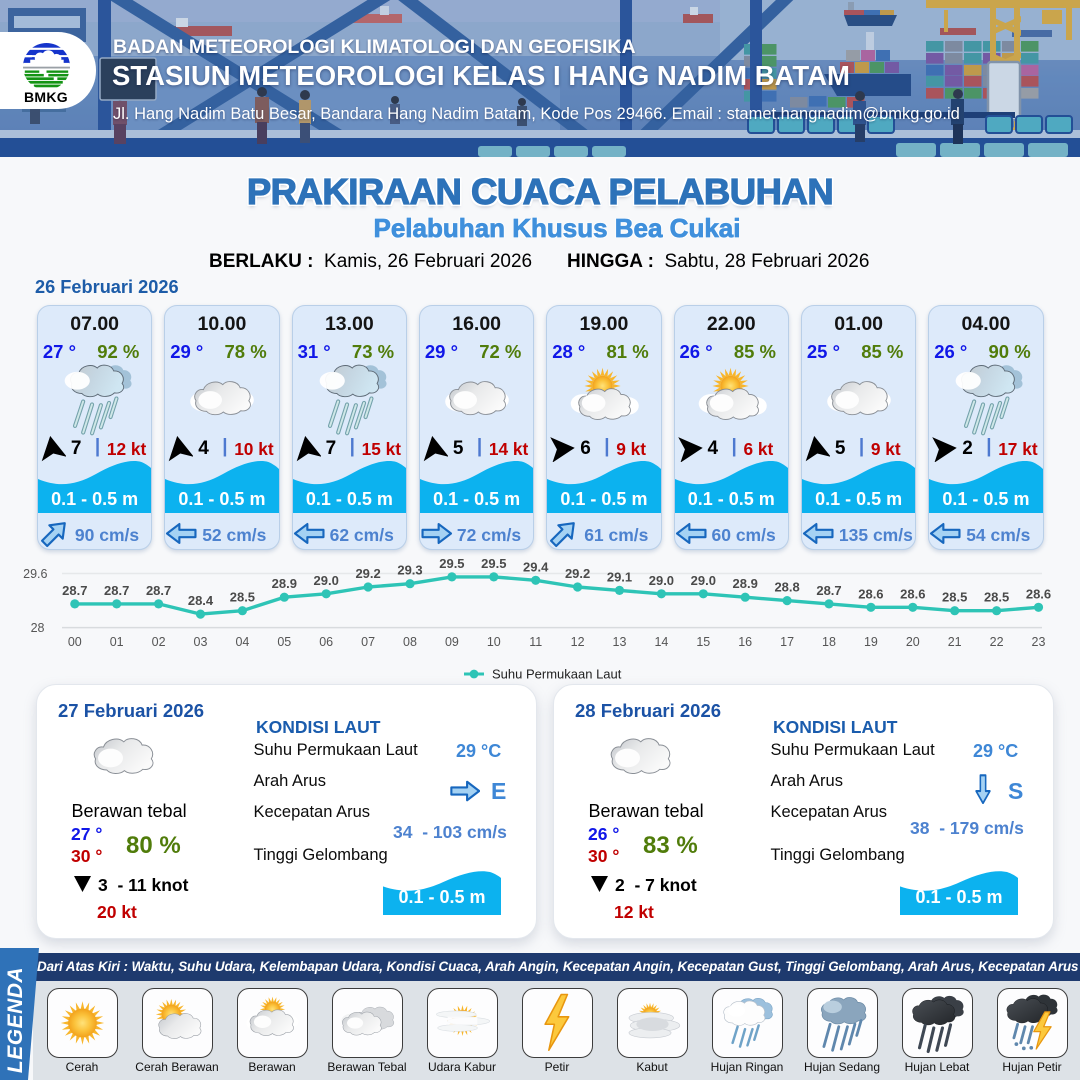  Describe the element at coordinates (745, 642) in the screenshot. I see `svg-text: 16` at that location.